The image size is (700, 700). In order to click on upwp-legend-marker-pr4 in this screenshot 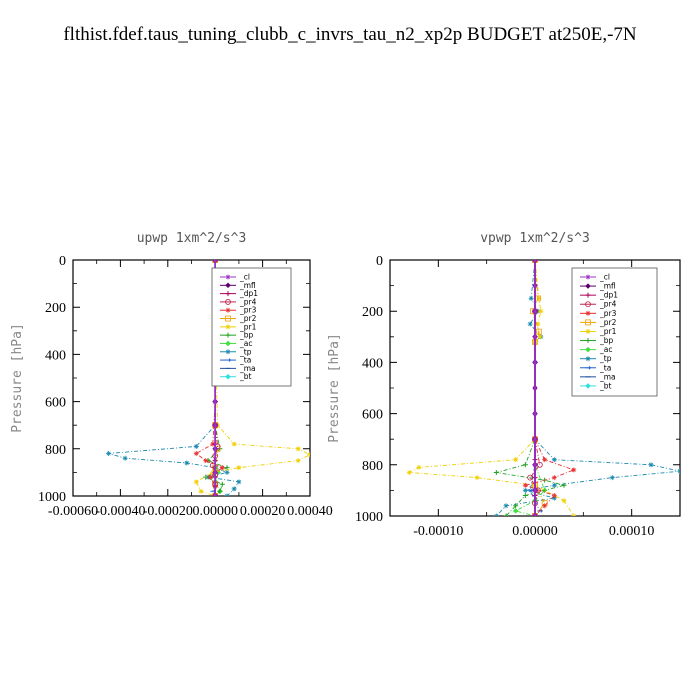, I will do `click(228, 302)`.